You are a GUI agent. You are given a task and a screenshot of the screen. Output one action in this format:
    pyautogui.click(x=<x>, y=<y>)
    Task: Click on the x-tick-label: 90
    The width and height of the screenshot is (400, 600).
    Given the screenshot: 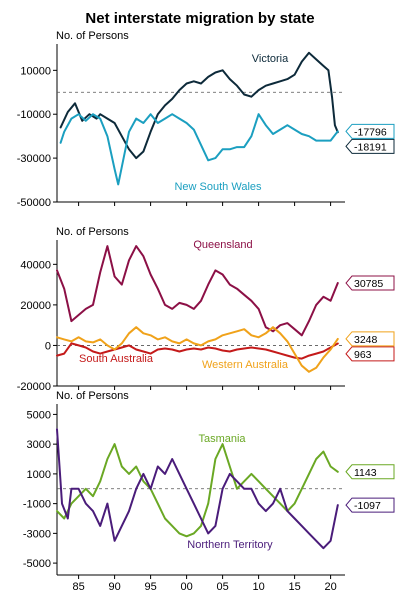 What is the action you would take?
    pyautogui.click(x=114, y=587)
    